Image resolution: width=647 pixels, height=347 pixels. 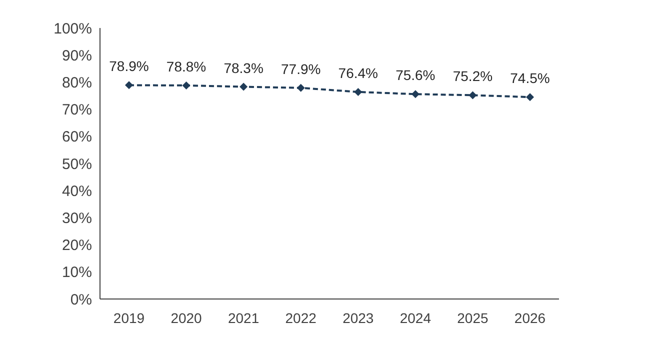 I want to click on y-tick-label: 30%, so click(x=77, y=219).